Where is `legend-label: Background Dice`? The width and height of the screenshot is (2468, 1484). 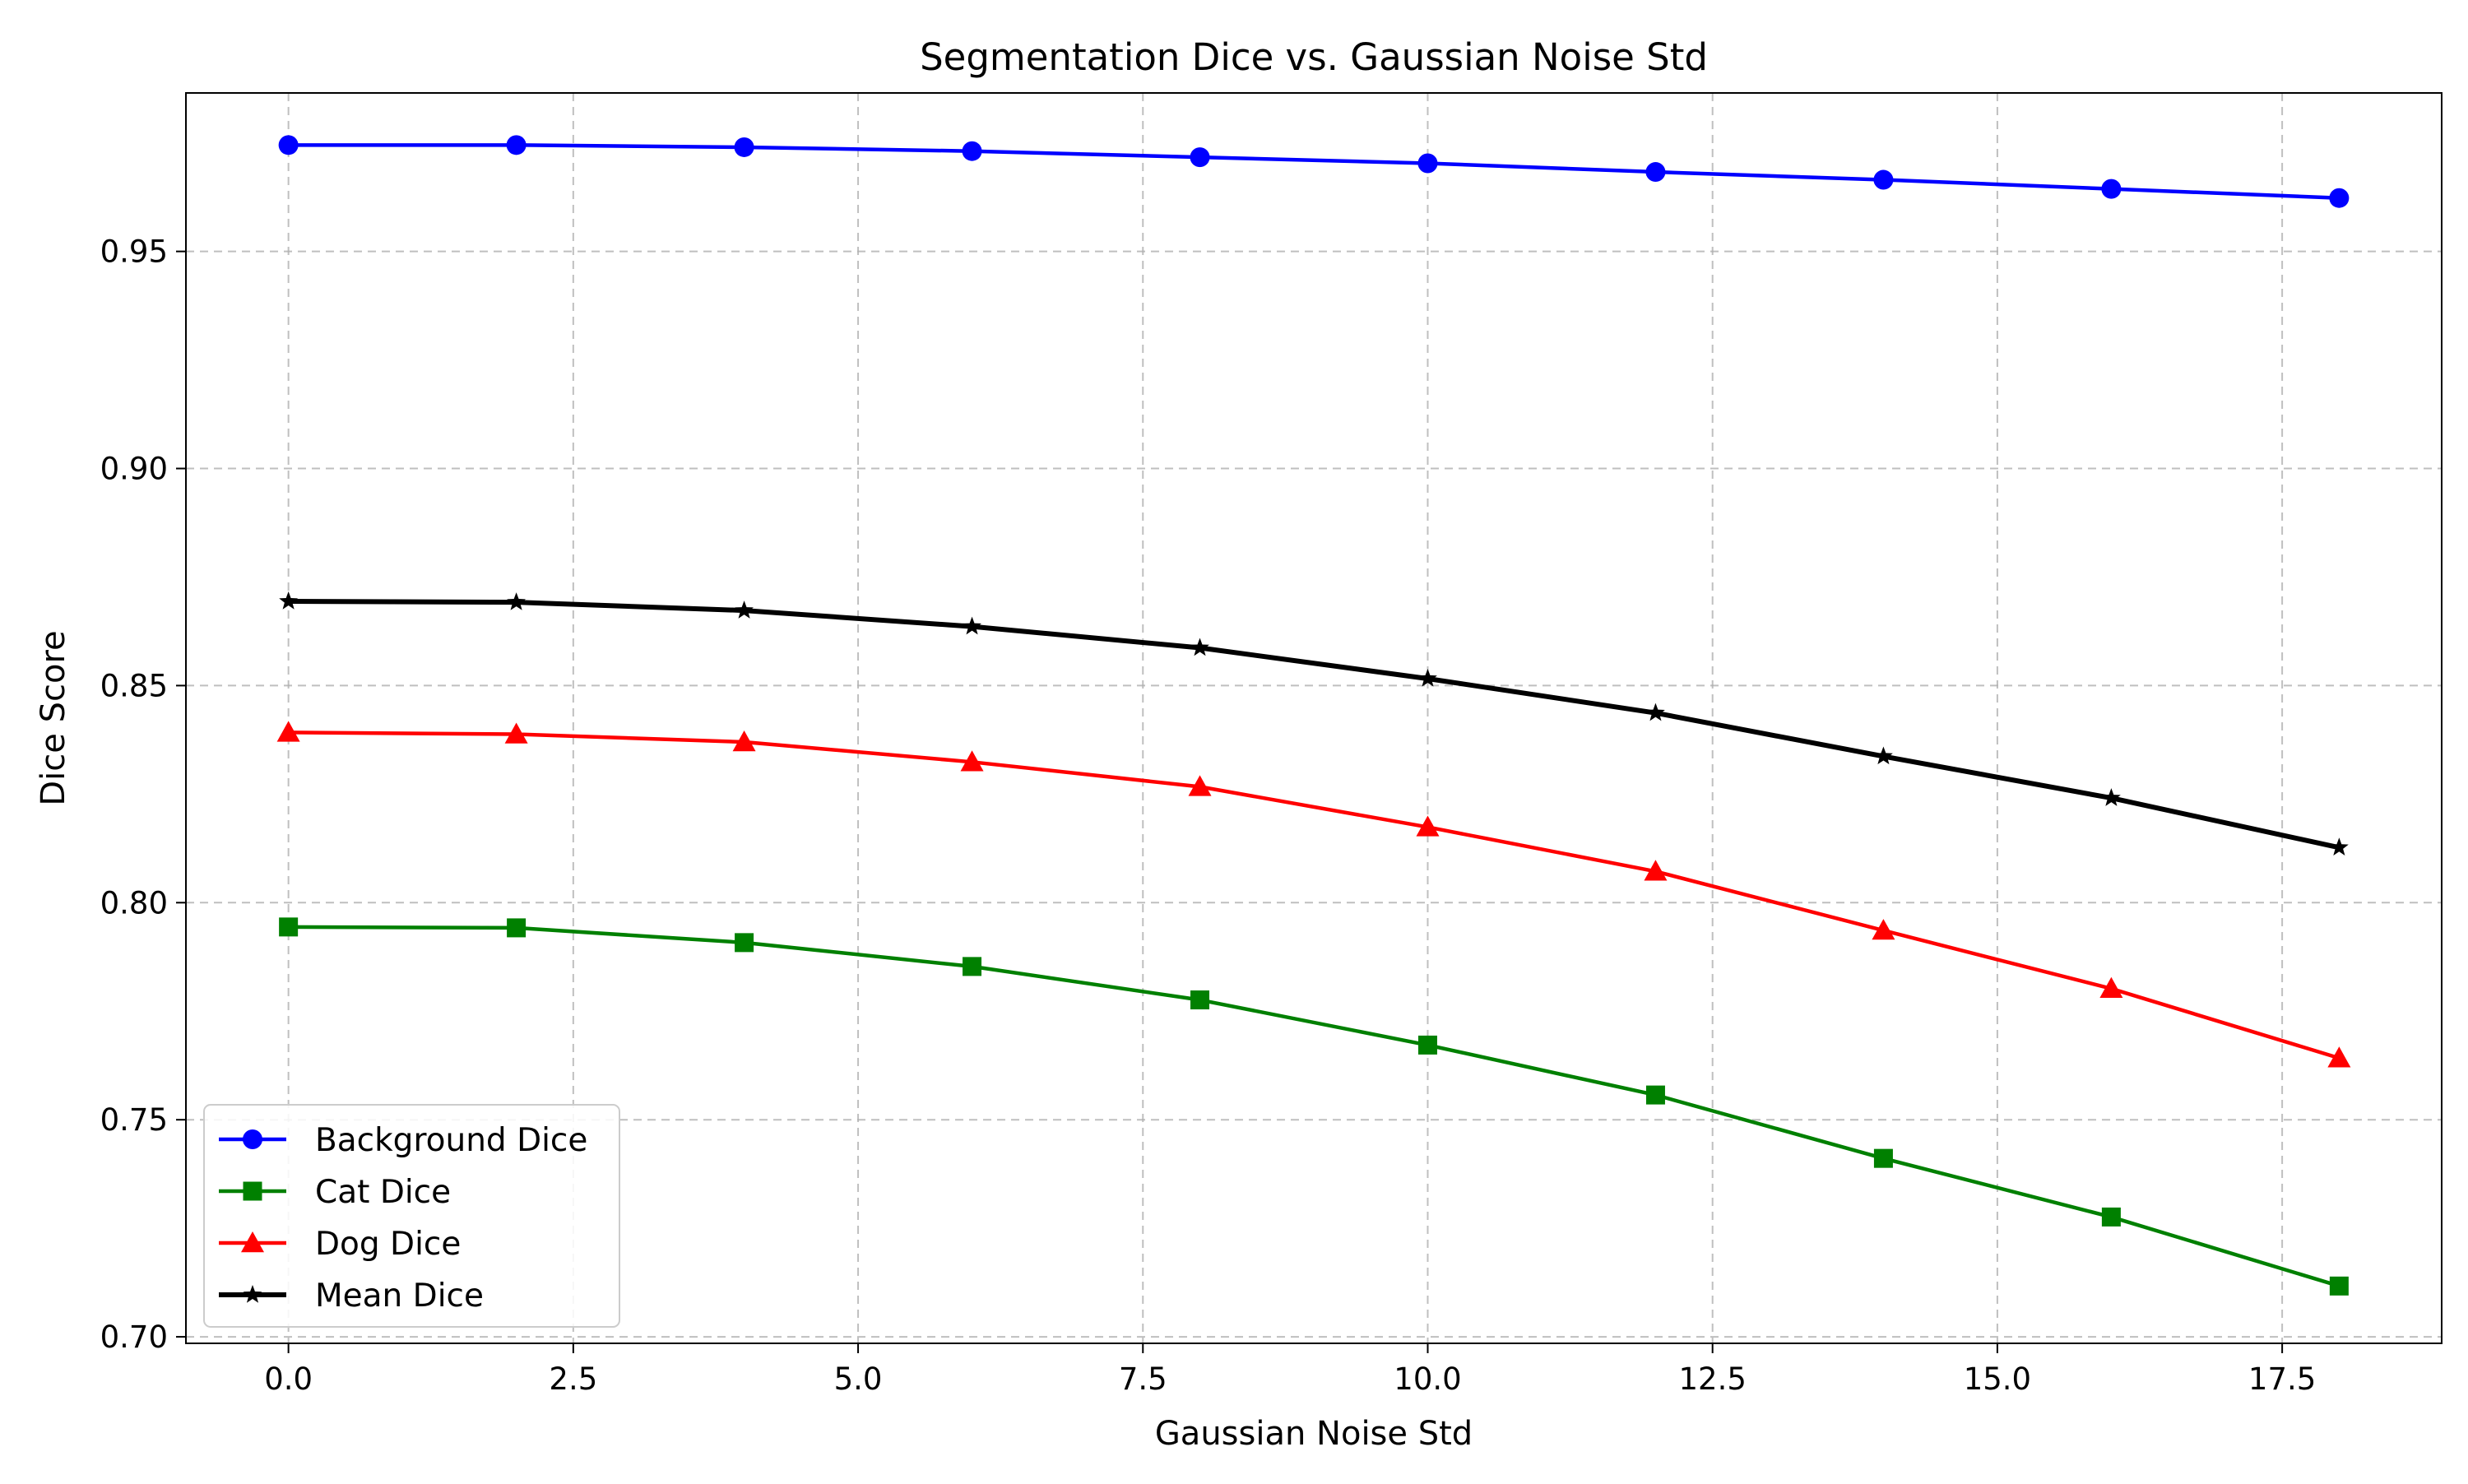 legend-label: Background Dice is located at coordinates (451, 1140).